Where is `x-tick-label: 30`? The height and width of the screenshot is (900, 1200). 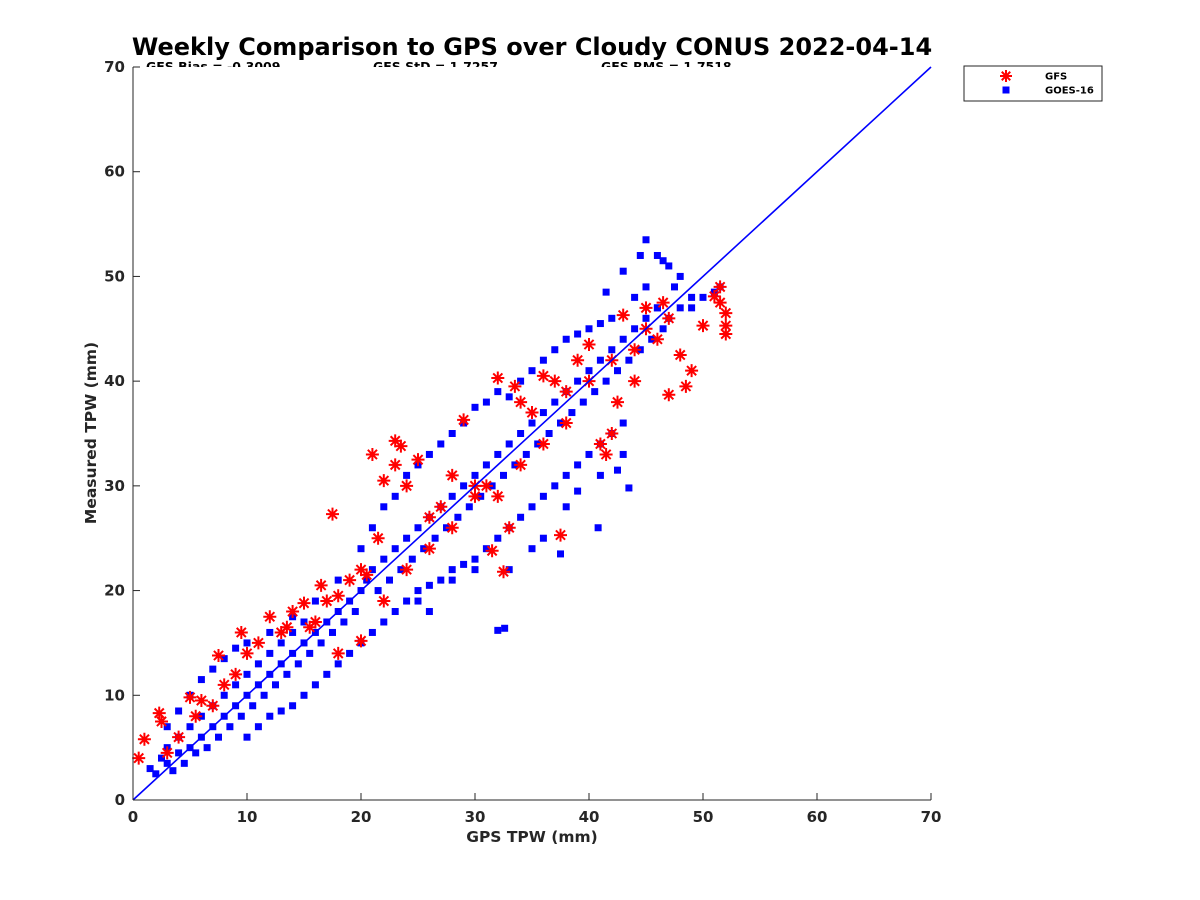 x-tick-label: 30 is located at coordinates (475, 817).